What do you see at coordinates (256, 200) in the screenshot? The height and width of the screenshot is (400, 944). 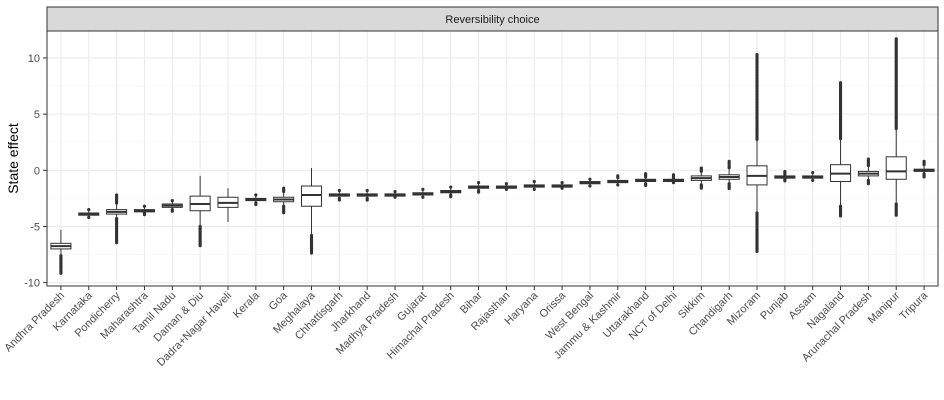 I see `box-kerala` at bounding box center [256, 200].